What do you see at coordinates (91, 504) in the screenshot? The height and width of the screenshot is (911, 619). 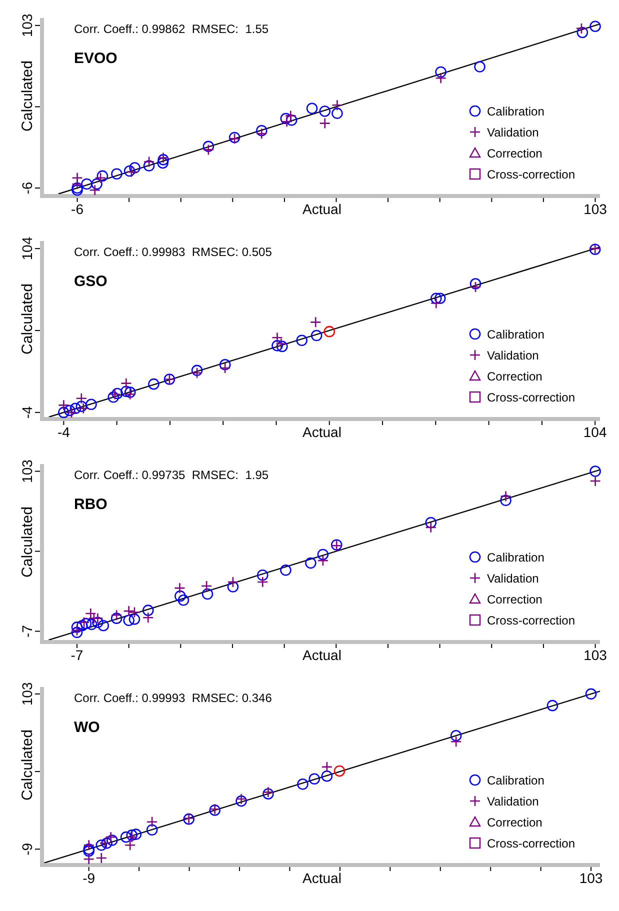 I see `text: RBO` at bounding box center [91, 504].